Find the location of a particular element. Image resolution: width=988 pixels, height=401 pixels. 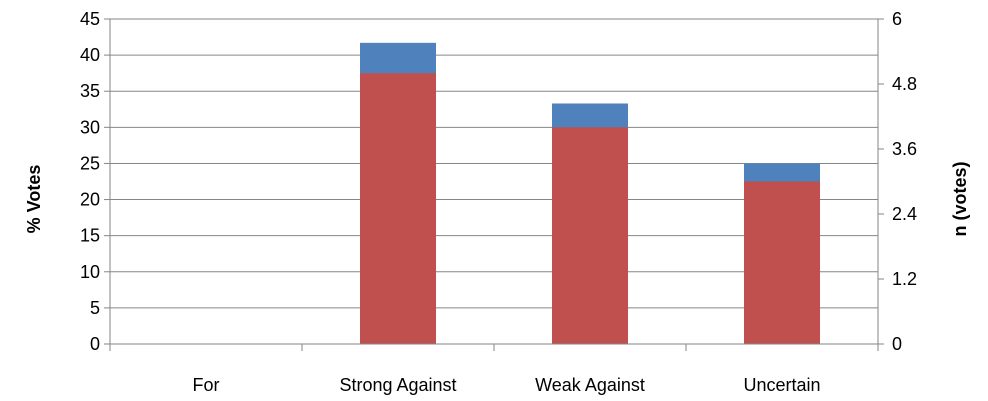

right-tick-label: 0 is located at coordinates (897, 344).